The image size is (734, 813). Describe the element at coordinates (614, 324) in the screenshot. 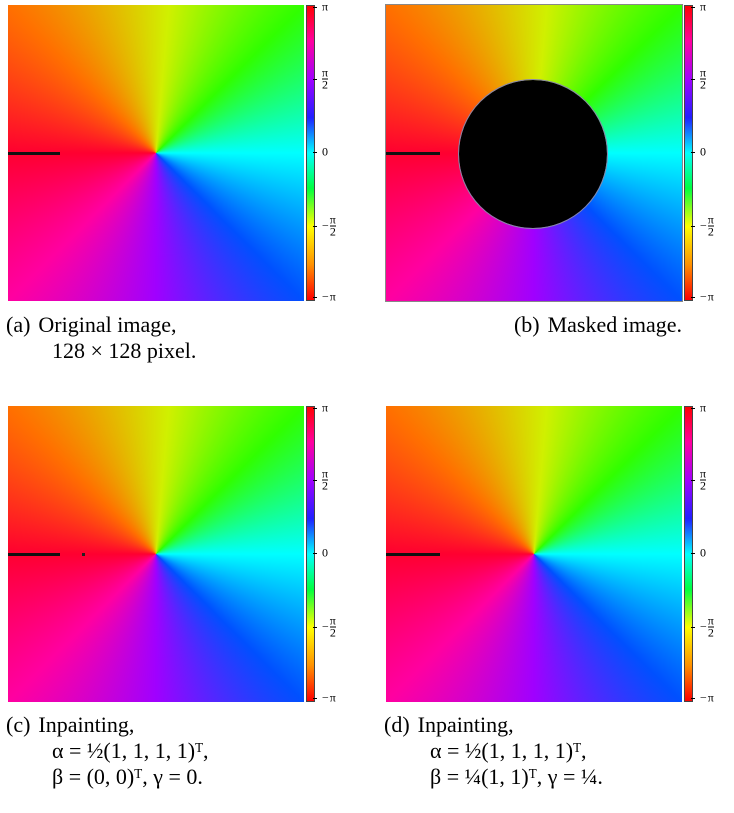

I see `caption-text: Masked image.` at that location.